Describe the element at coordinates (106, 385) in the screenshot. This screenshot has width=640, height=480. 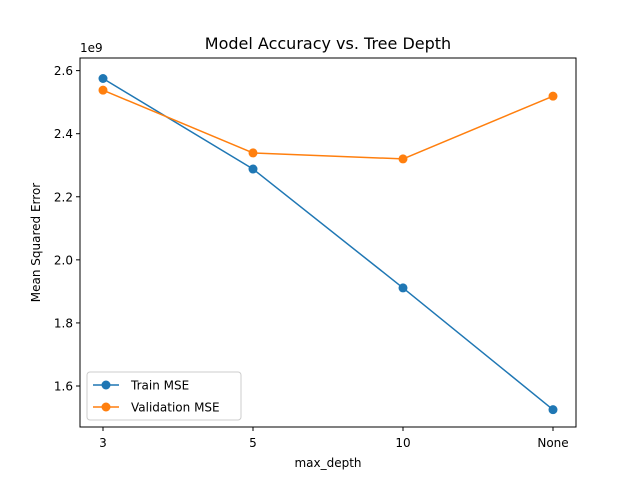
I see `legend-marker-train` at that location.